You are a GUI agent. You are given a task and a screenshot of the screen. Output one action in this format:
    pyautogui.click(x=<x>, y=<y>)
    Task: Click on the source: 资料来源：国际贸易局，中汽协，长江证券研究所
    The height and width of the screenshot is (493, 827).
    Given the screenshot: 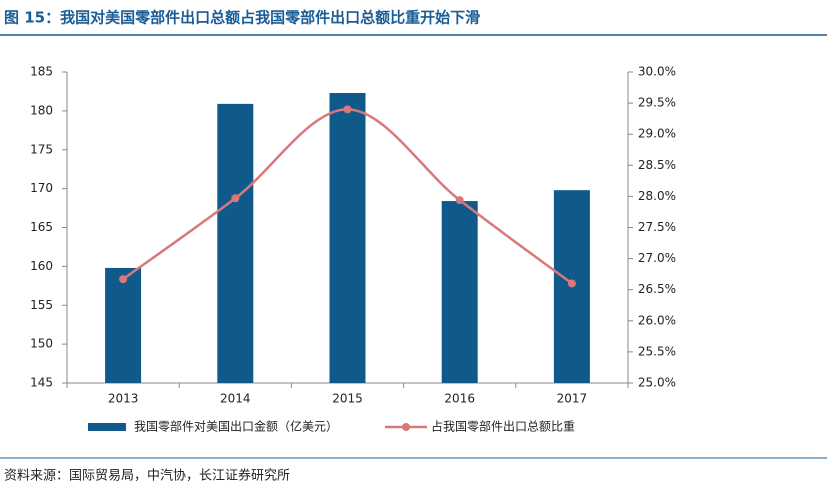 What is the action you would take?
    pyautogui.click(x=147, y=476)
    